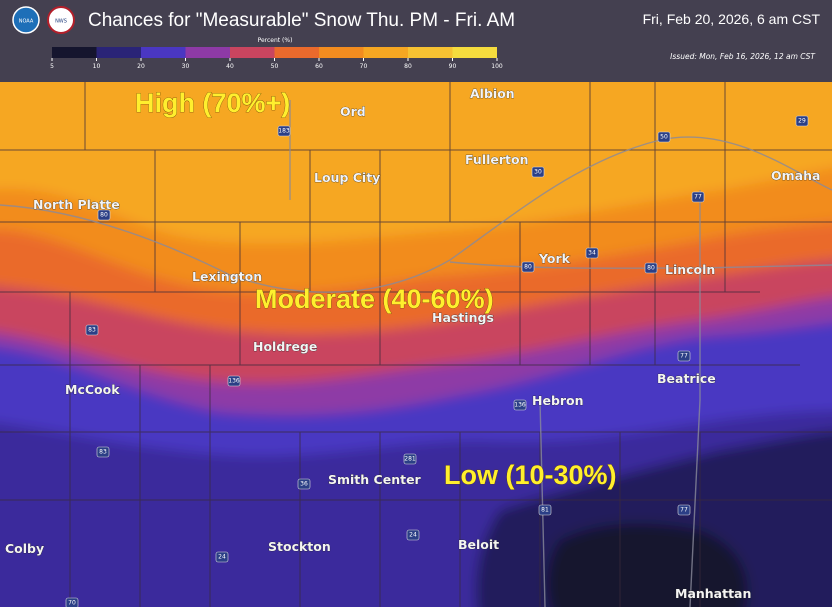 Image resolution: width=832 pixels, height=607 pixels. Describe the element at coordinates (275, 66) in the screenshot. I see `legend-tick-label: 50` at that location.